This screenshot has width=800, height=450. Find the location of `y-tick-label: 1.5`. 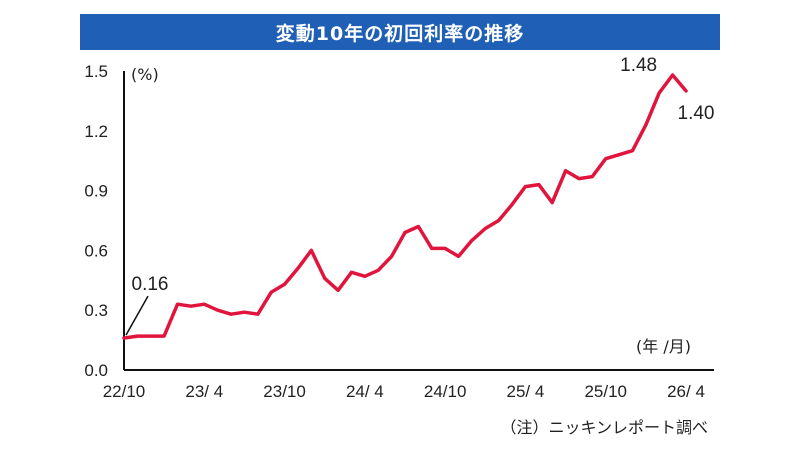

y-tick-label: 1.5 is located at coordinates (96, 71).